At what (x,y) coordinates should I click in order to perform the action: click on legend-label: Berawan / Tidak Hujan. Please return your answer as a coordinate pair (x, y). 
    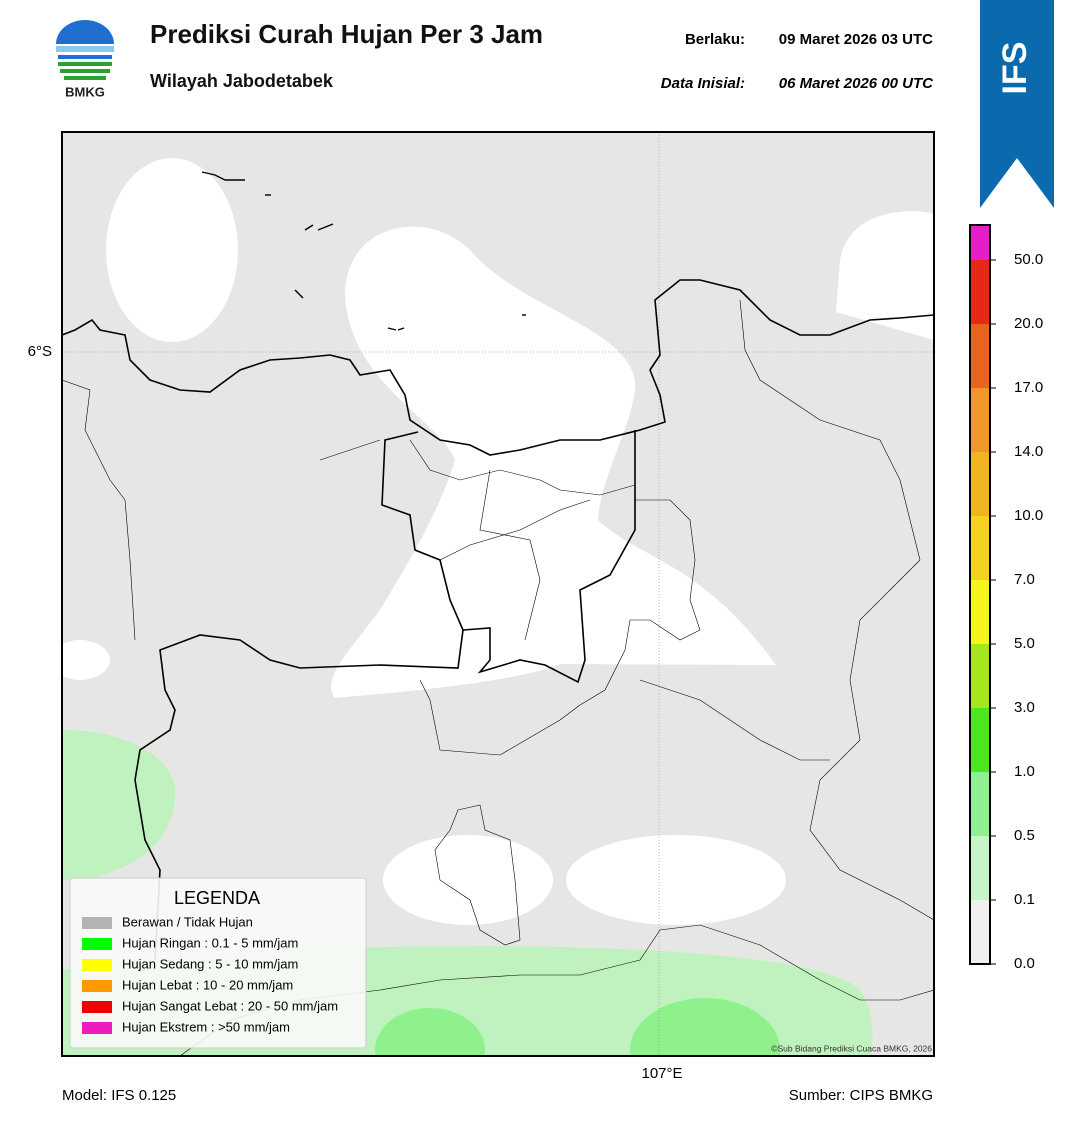
    Looking at the image, I should click on (187, 921).